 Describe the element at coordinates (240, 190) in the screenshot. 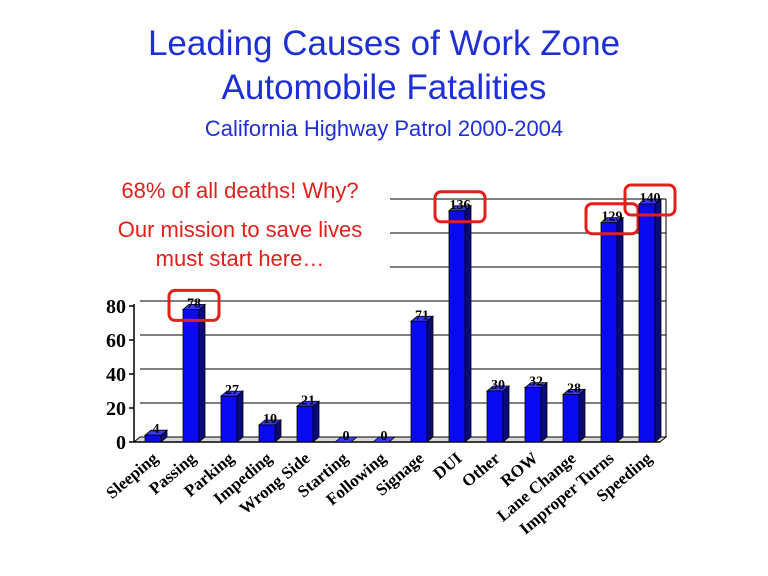

I see `callout-line1: 68% of all deaths! Why?` at that location.